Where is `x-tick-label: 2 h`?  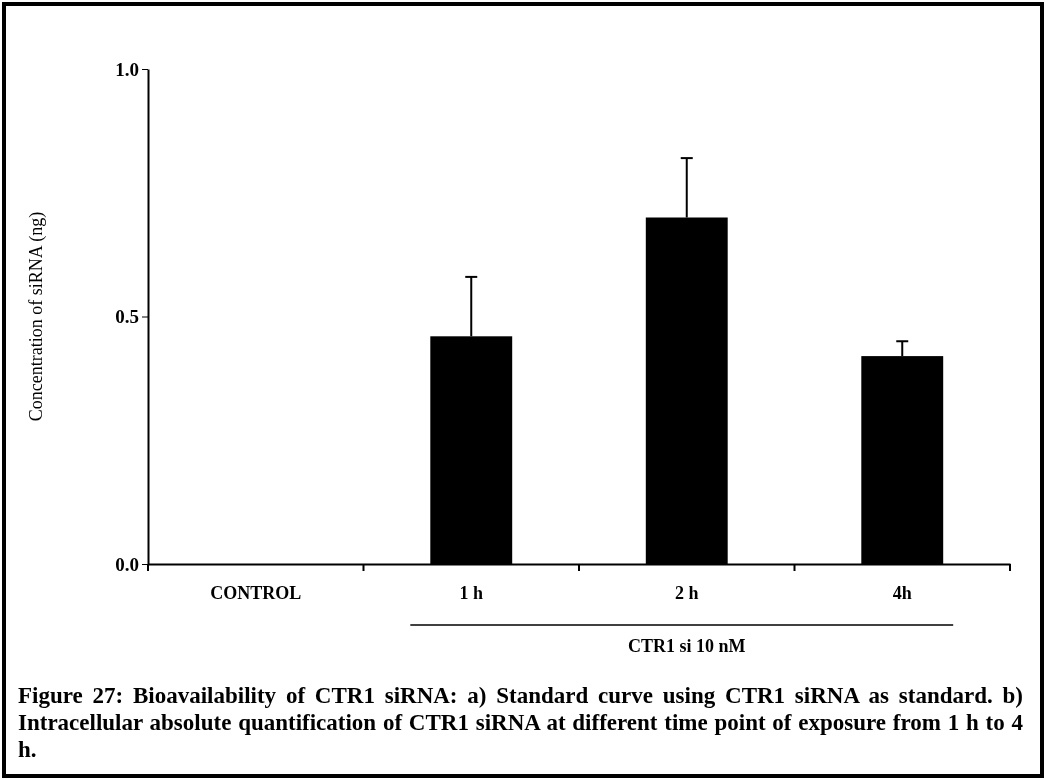 x-tick-label: 2 h is located at coordinates (686, 592).